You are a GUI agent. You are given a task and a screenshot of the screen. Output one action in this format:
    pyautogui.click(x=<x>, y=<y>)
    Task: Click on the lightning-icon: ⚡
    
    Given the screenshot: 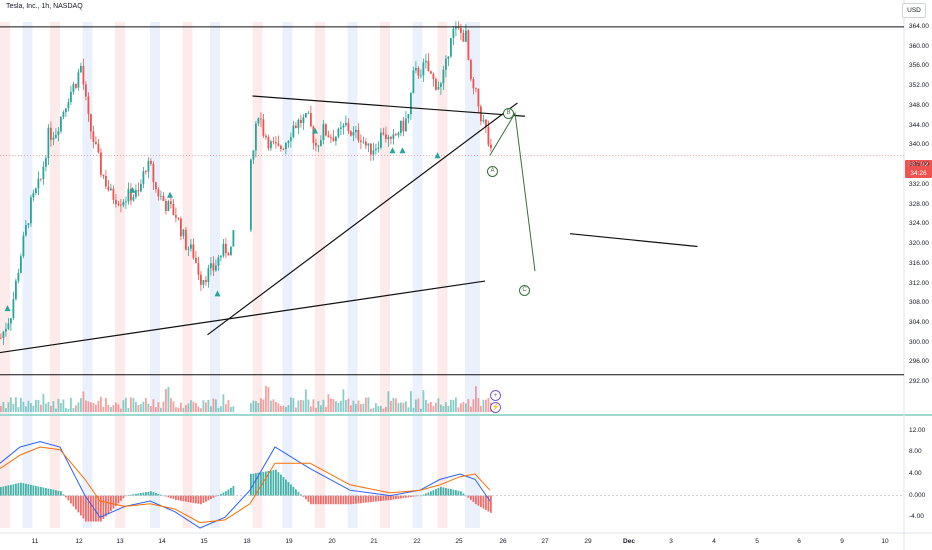 What is the action you would take?
    pyautogui.click(x=495, y=407)
    